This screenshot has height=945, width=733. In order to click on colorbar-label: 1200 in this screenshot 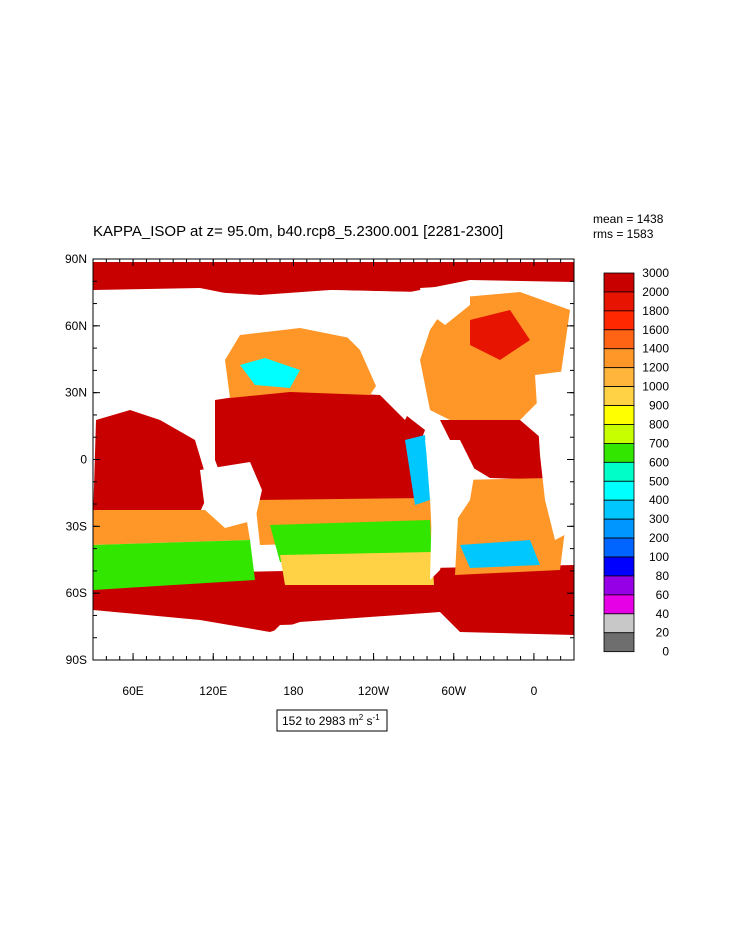, I will do `click(655, 368)`.